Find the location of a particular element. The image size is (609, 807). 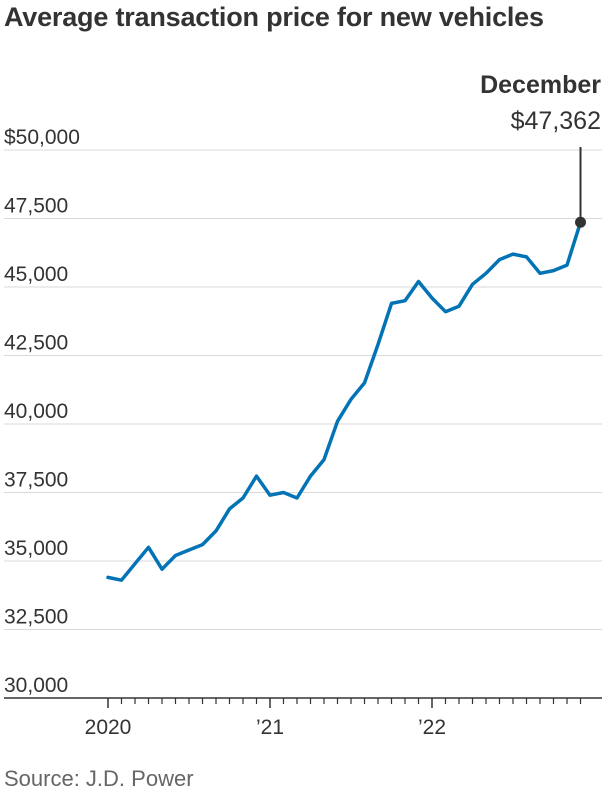

x-axis: 2020 ’21 ’22 is located at coordinates (303, 718).